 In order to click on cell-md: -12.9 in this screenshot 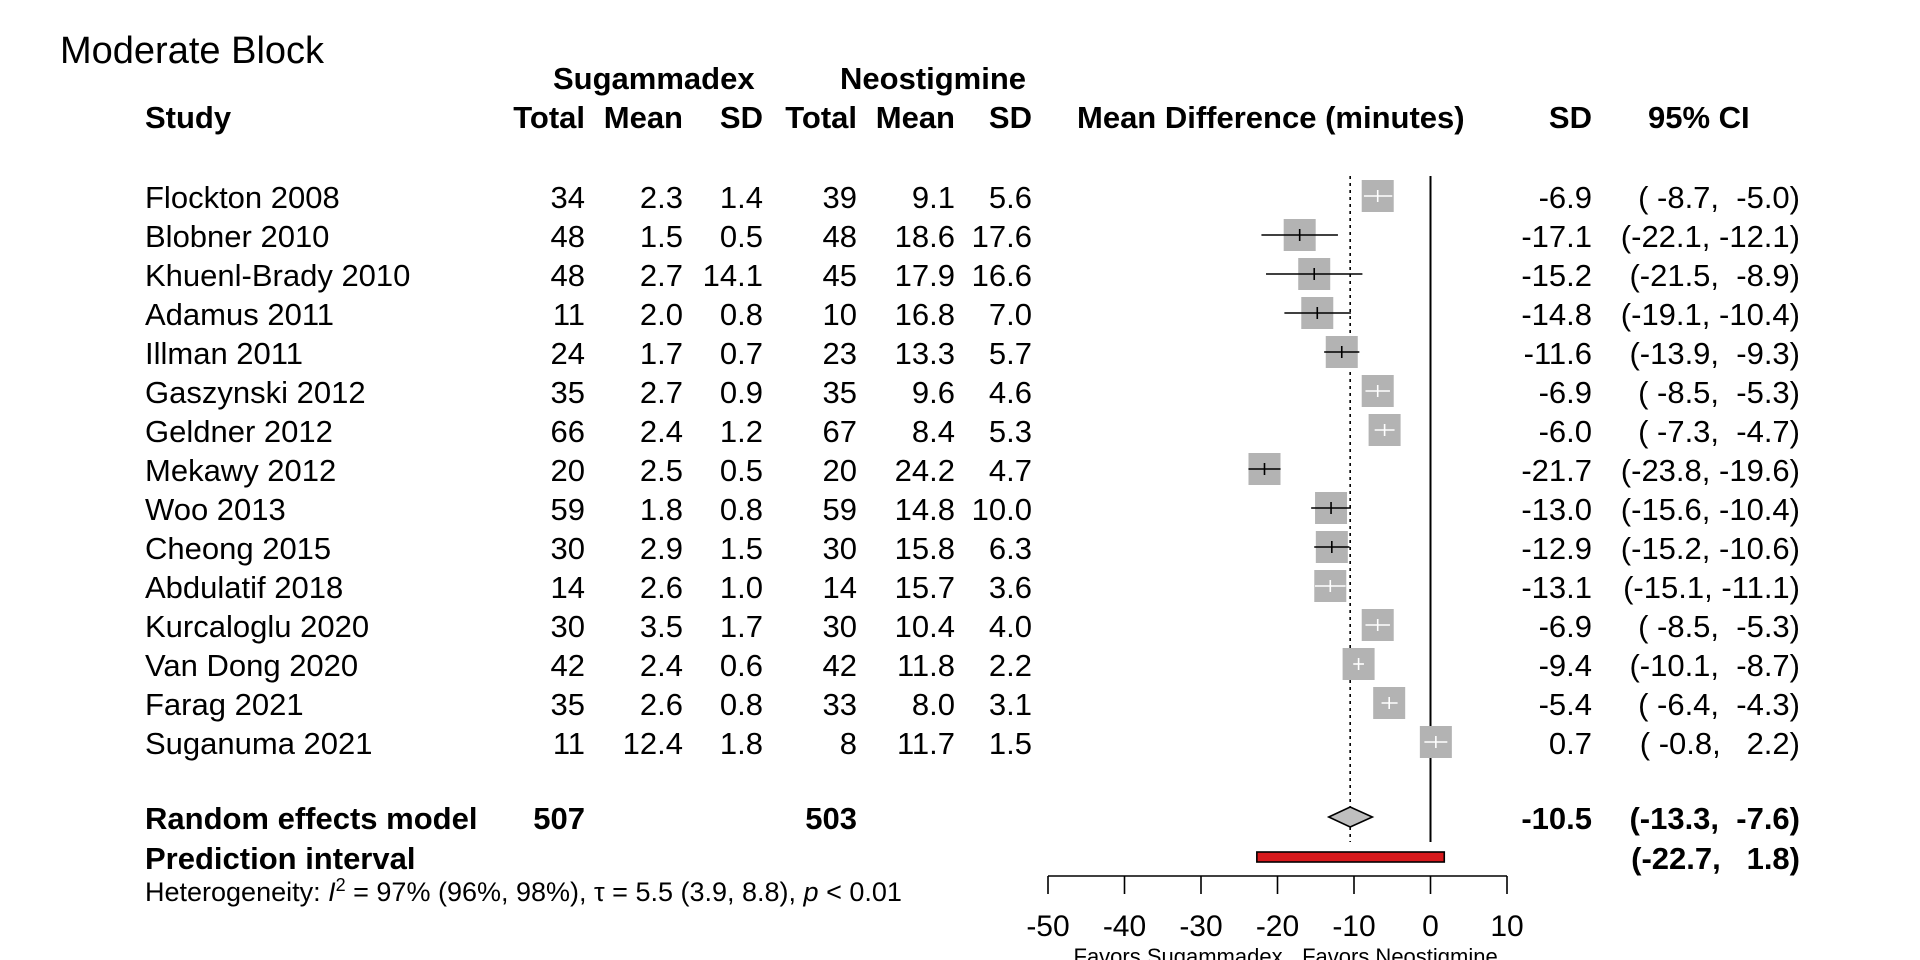, I will do `click(1556, 548)`.